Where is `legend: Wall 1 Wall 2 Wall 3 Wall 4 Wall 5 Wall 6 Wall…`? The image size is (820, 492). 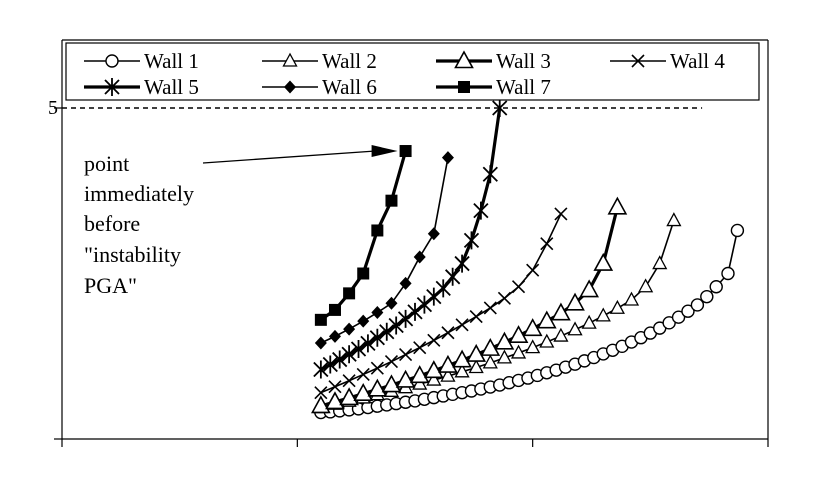 legend: Wall 1 Wall 2 Wall 3 Wall 4 Wall 5 Wall 6 Wall… is located at coordinates (412, 71).